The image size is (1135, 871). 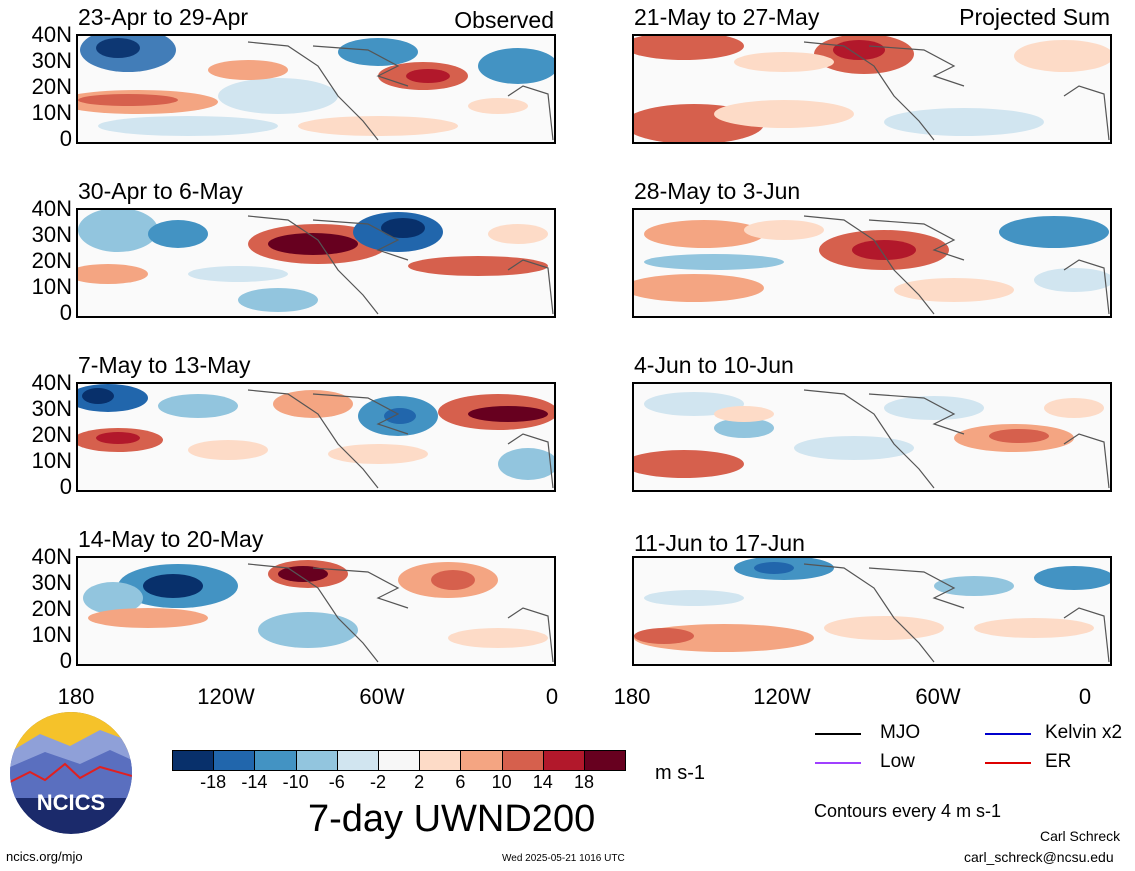 What do you see at coordinates (164, 365) in the screenshot?
I see `panel-title: 7-May to 13-May` at bounding box center [164, 365].